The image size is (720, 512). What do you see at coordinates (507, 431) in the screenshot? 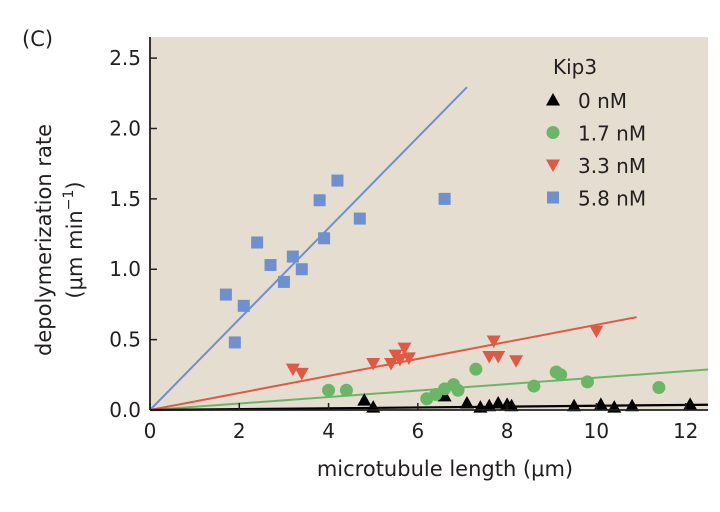
I see `x-tick-label: 8` at bounding box center [507, 431].